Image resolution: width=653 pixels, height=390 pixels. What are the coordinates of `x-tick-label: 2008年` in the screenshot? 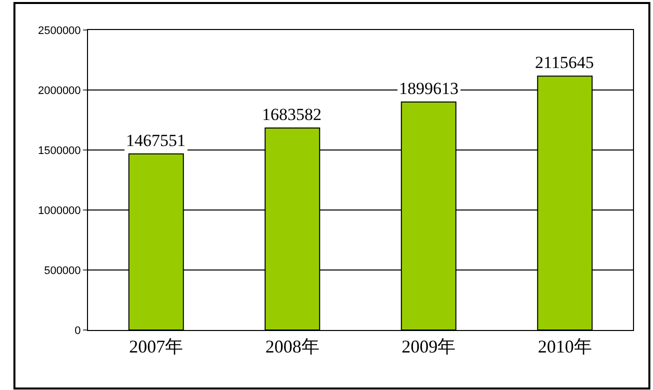 It's located at (292, 346).